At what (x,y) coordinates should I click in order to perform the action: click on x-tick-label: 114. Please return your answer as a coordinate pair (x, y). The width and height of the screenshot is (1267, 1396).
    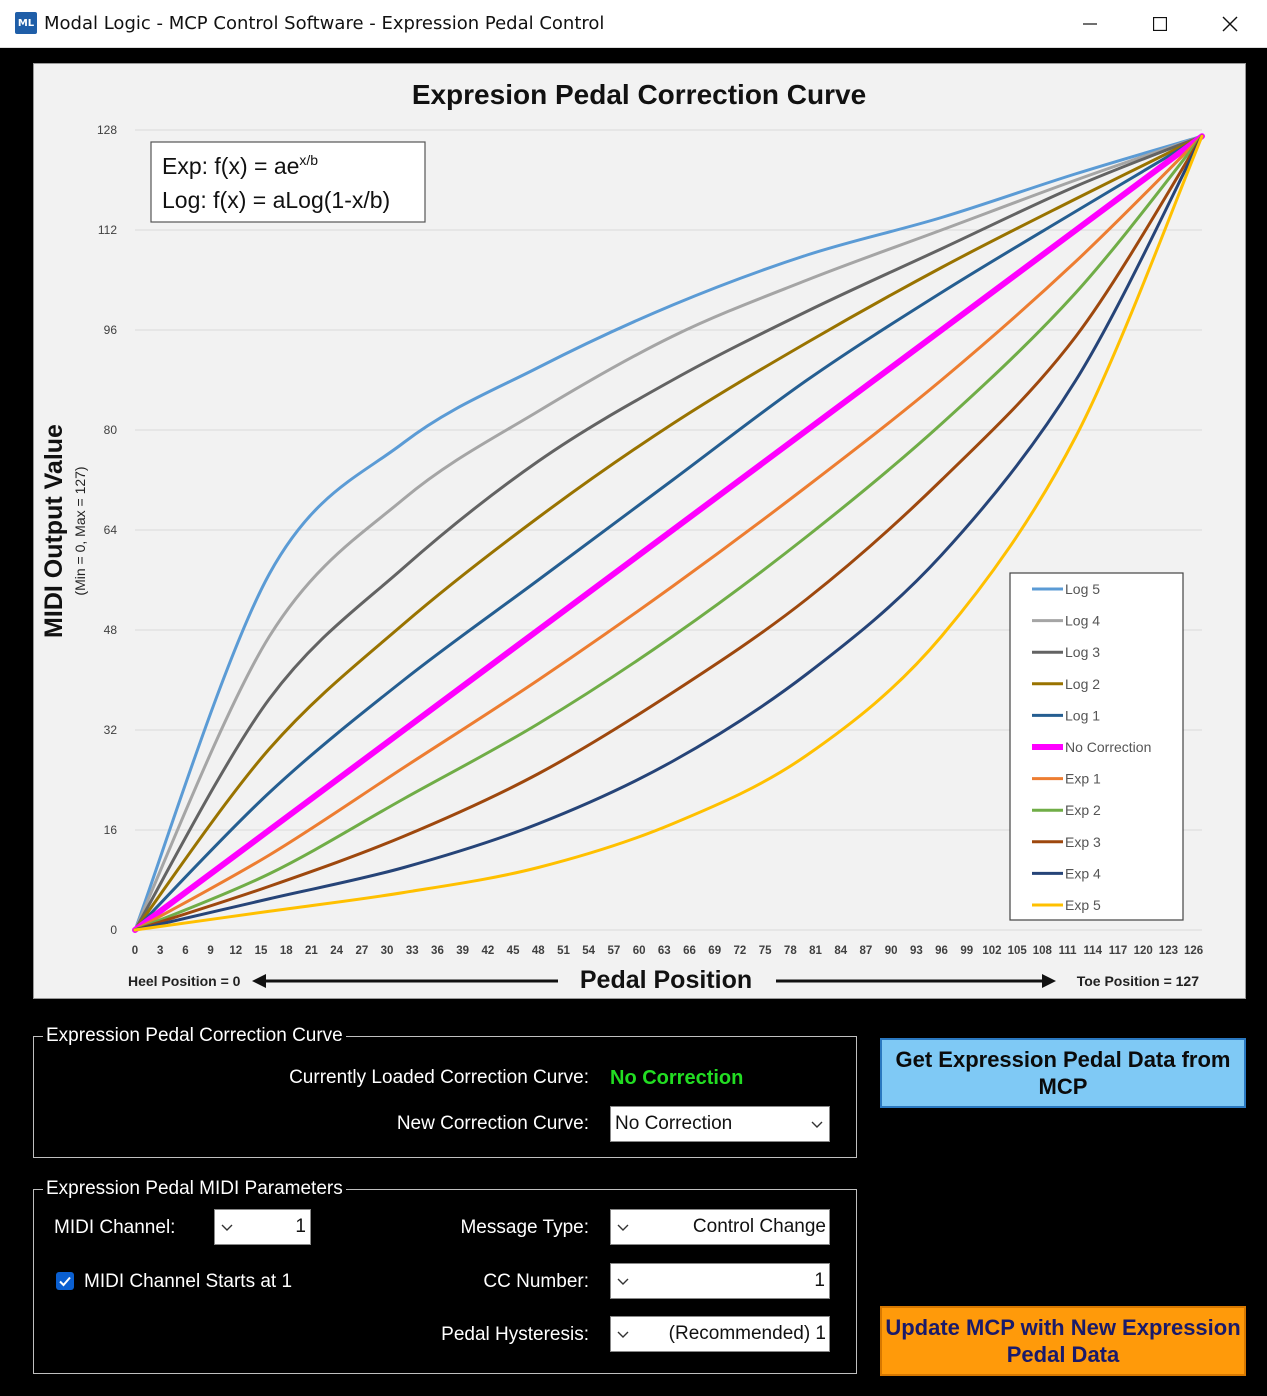
    Looking at the image, I should click on (1092, 951).